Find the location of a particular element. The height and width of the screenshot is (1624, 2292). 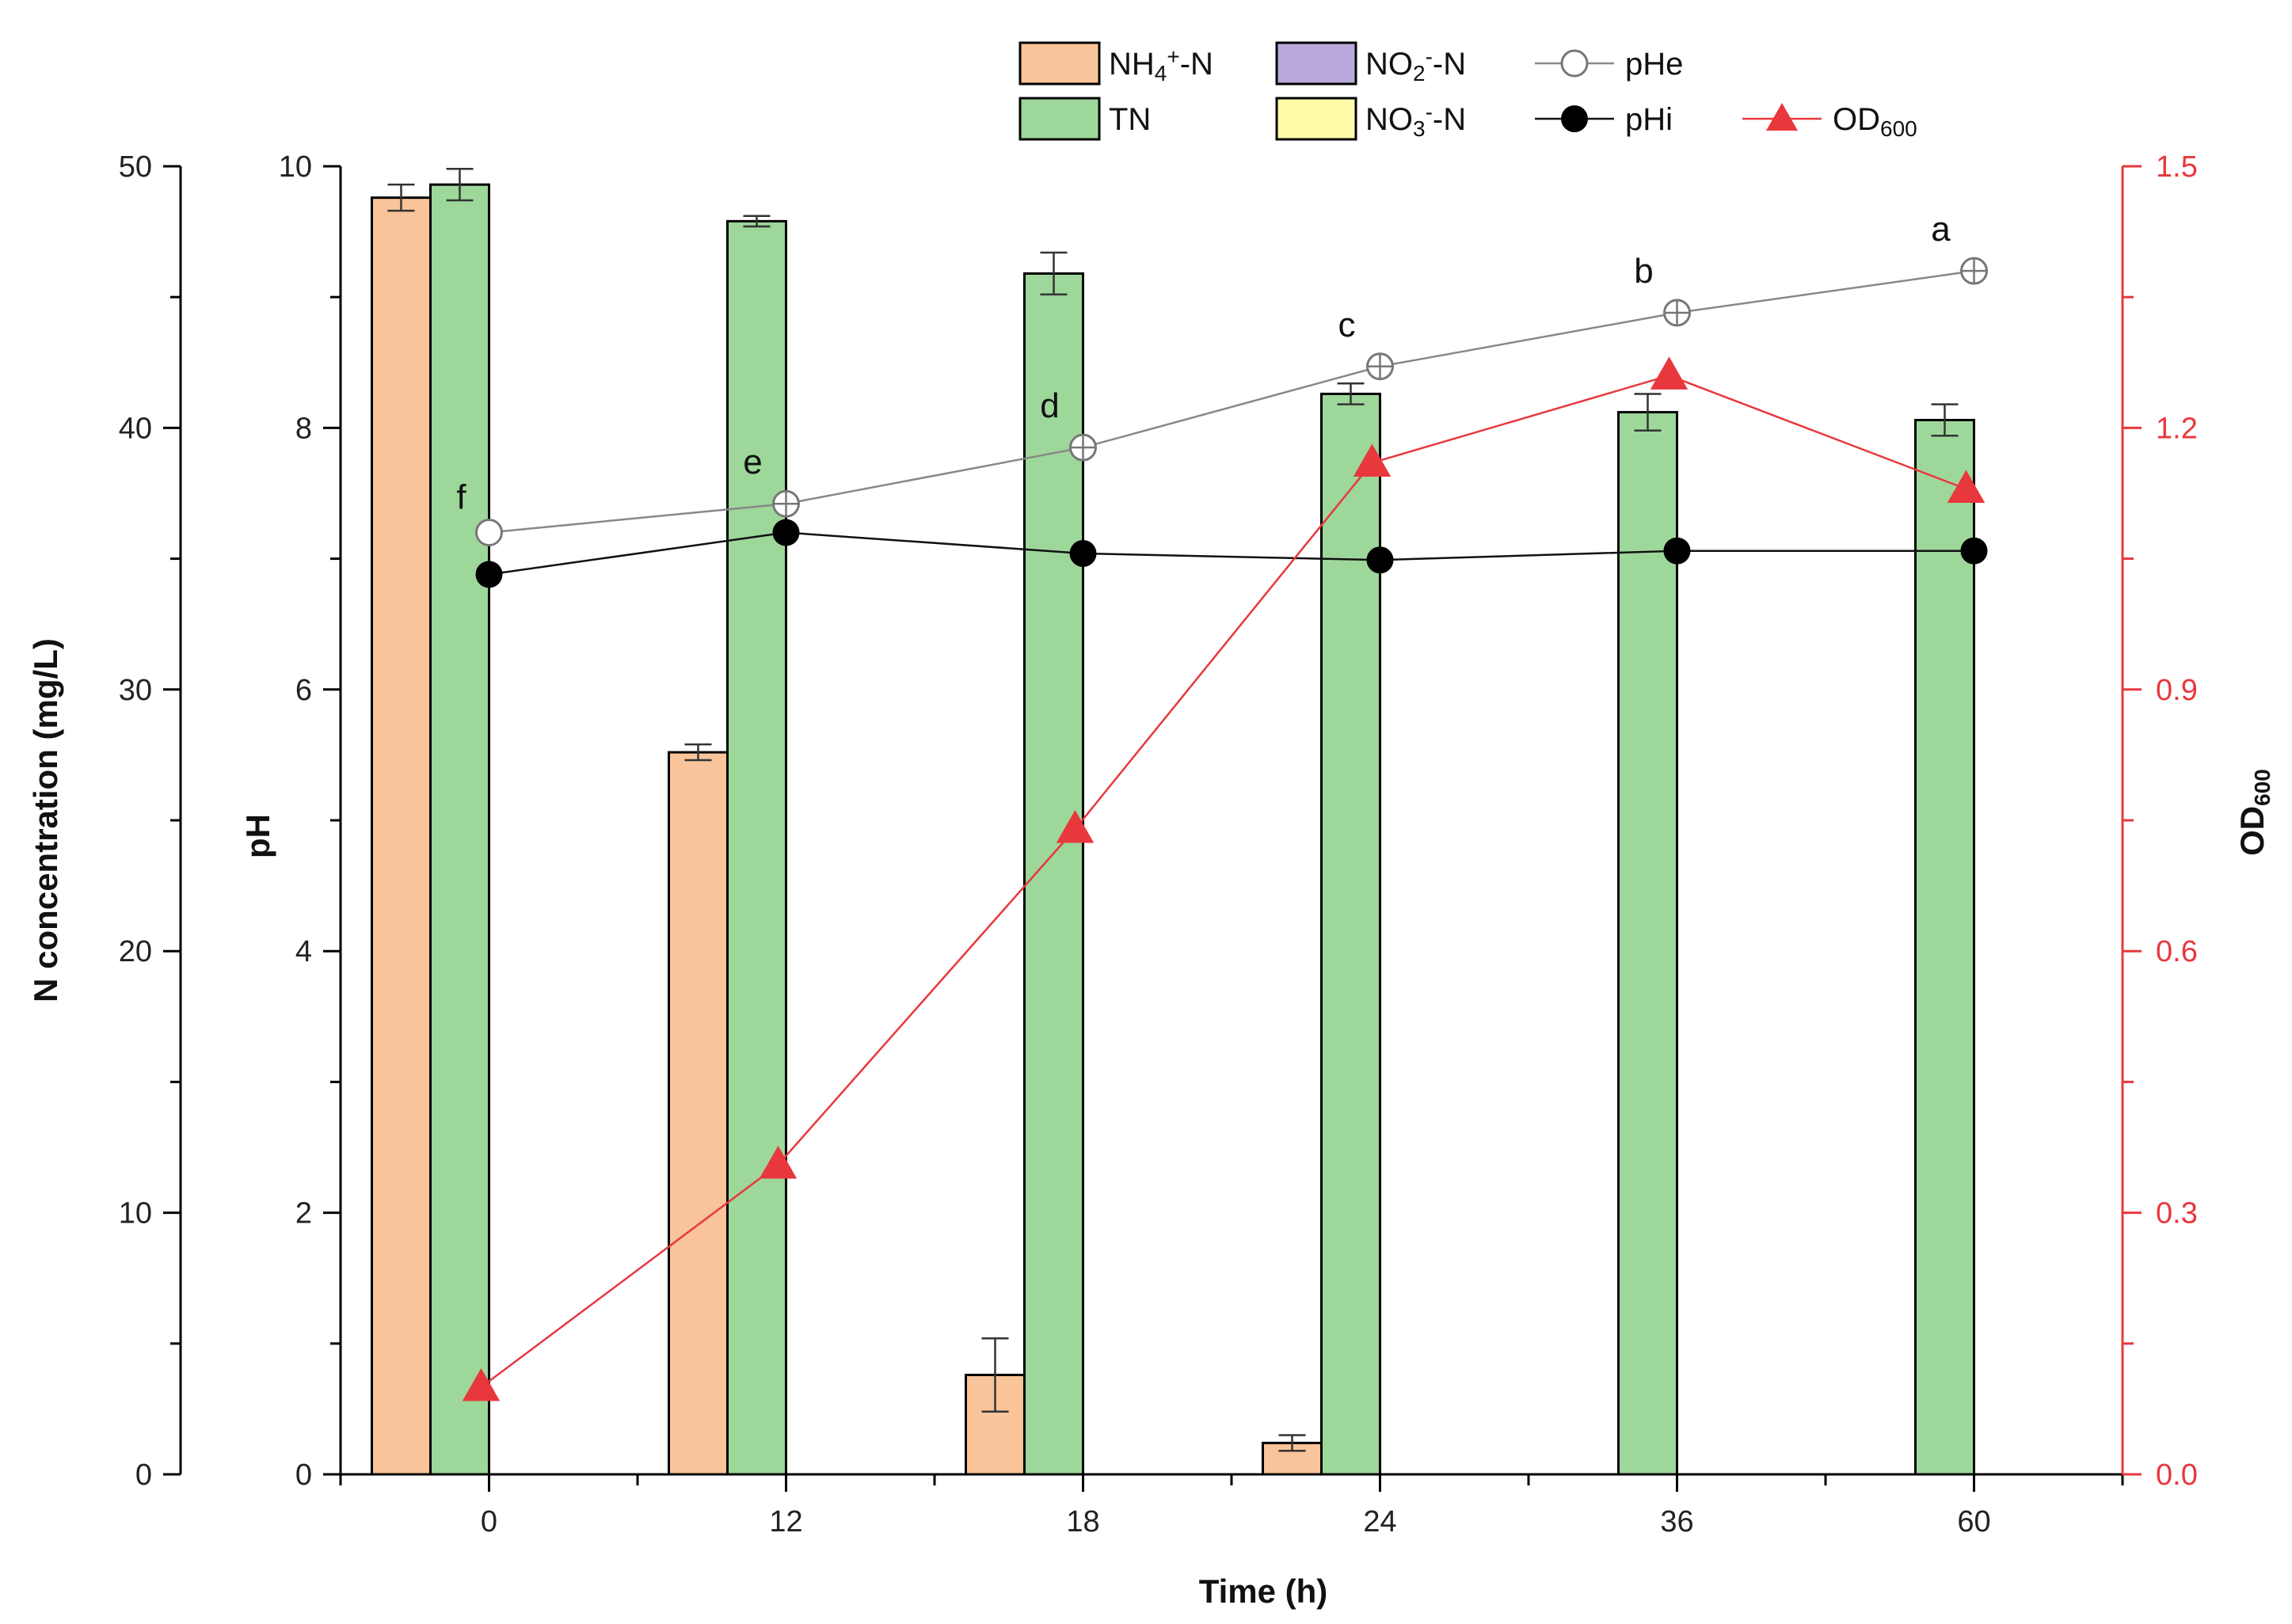

left-tick-label: 30 is located at coordinates (135, 690).